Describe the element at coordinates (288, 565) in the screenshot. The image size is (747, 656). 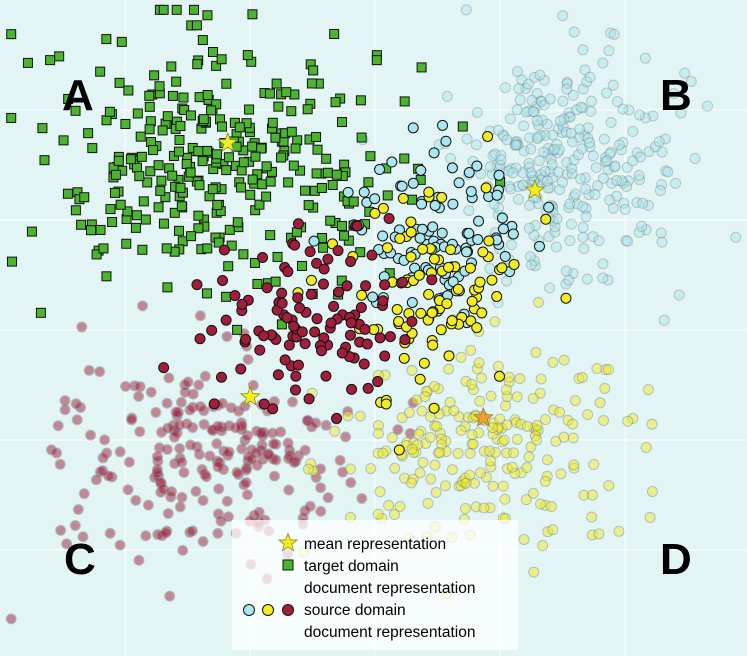
I see `legend-target-square-icon` at that location.